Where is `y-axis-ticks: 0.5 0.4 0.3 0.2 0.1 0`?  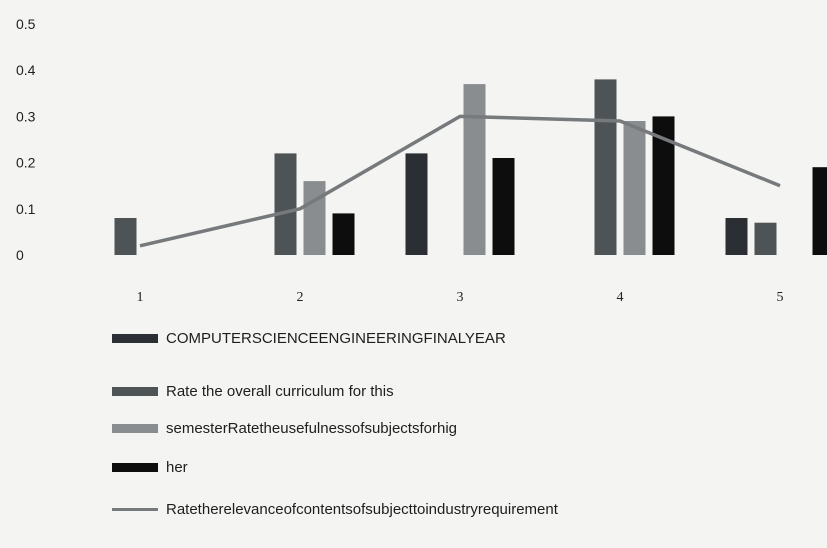 y-axis-ticks: 0.5 0.4 0.3 0.2 0.1 0 is located at coordinates (26, 139).